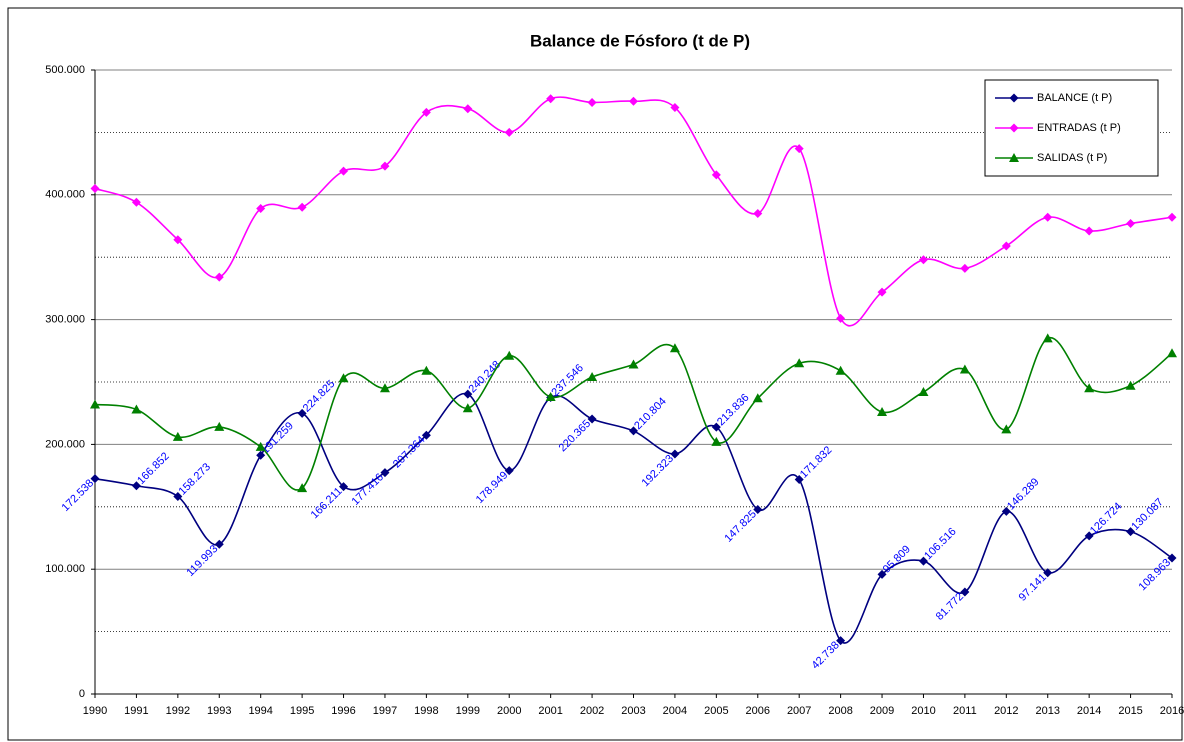 Image resolution: width=1184 pixels, height=742 pixels. Describe the element at coordinates (1006, 711) in the screenshot. I see `x-tick-label: 2012` at that location.